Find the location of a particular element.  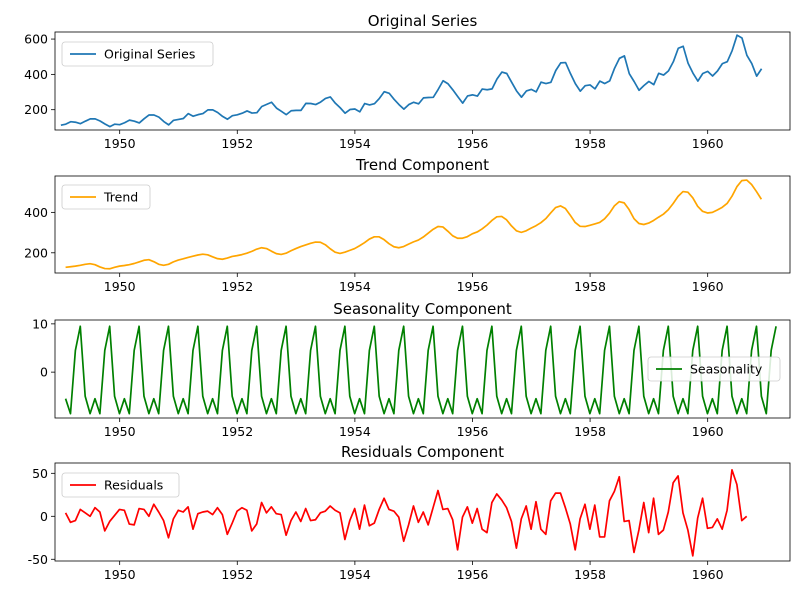

y-tick-label: 50 is located at coordinates (40, 473).